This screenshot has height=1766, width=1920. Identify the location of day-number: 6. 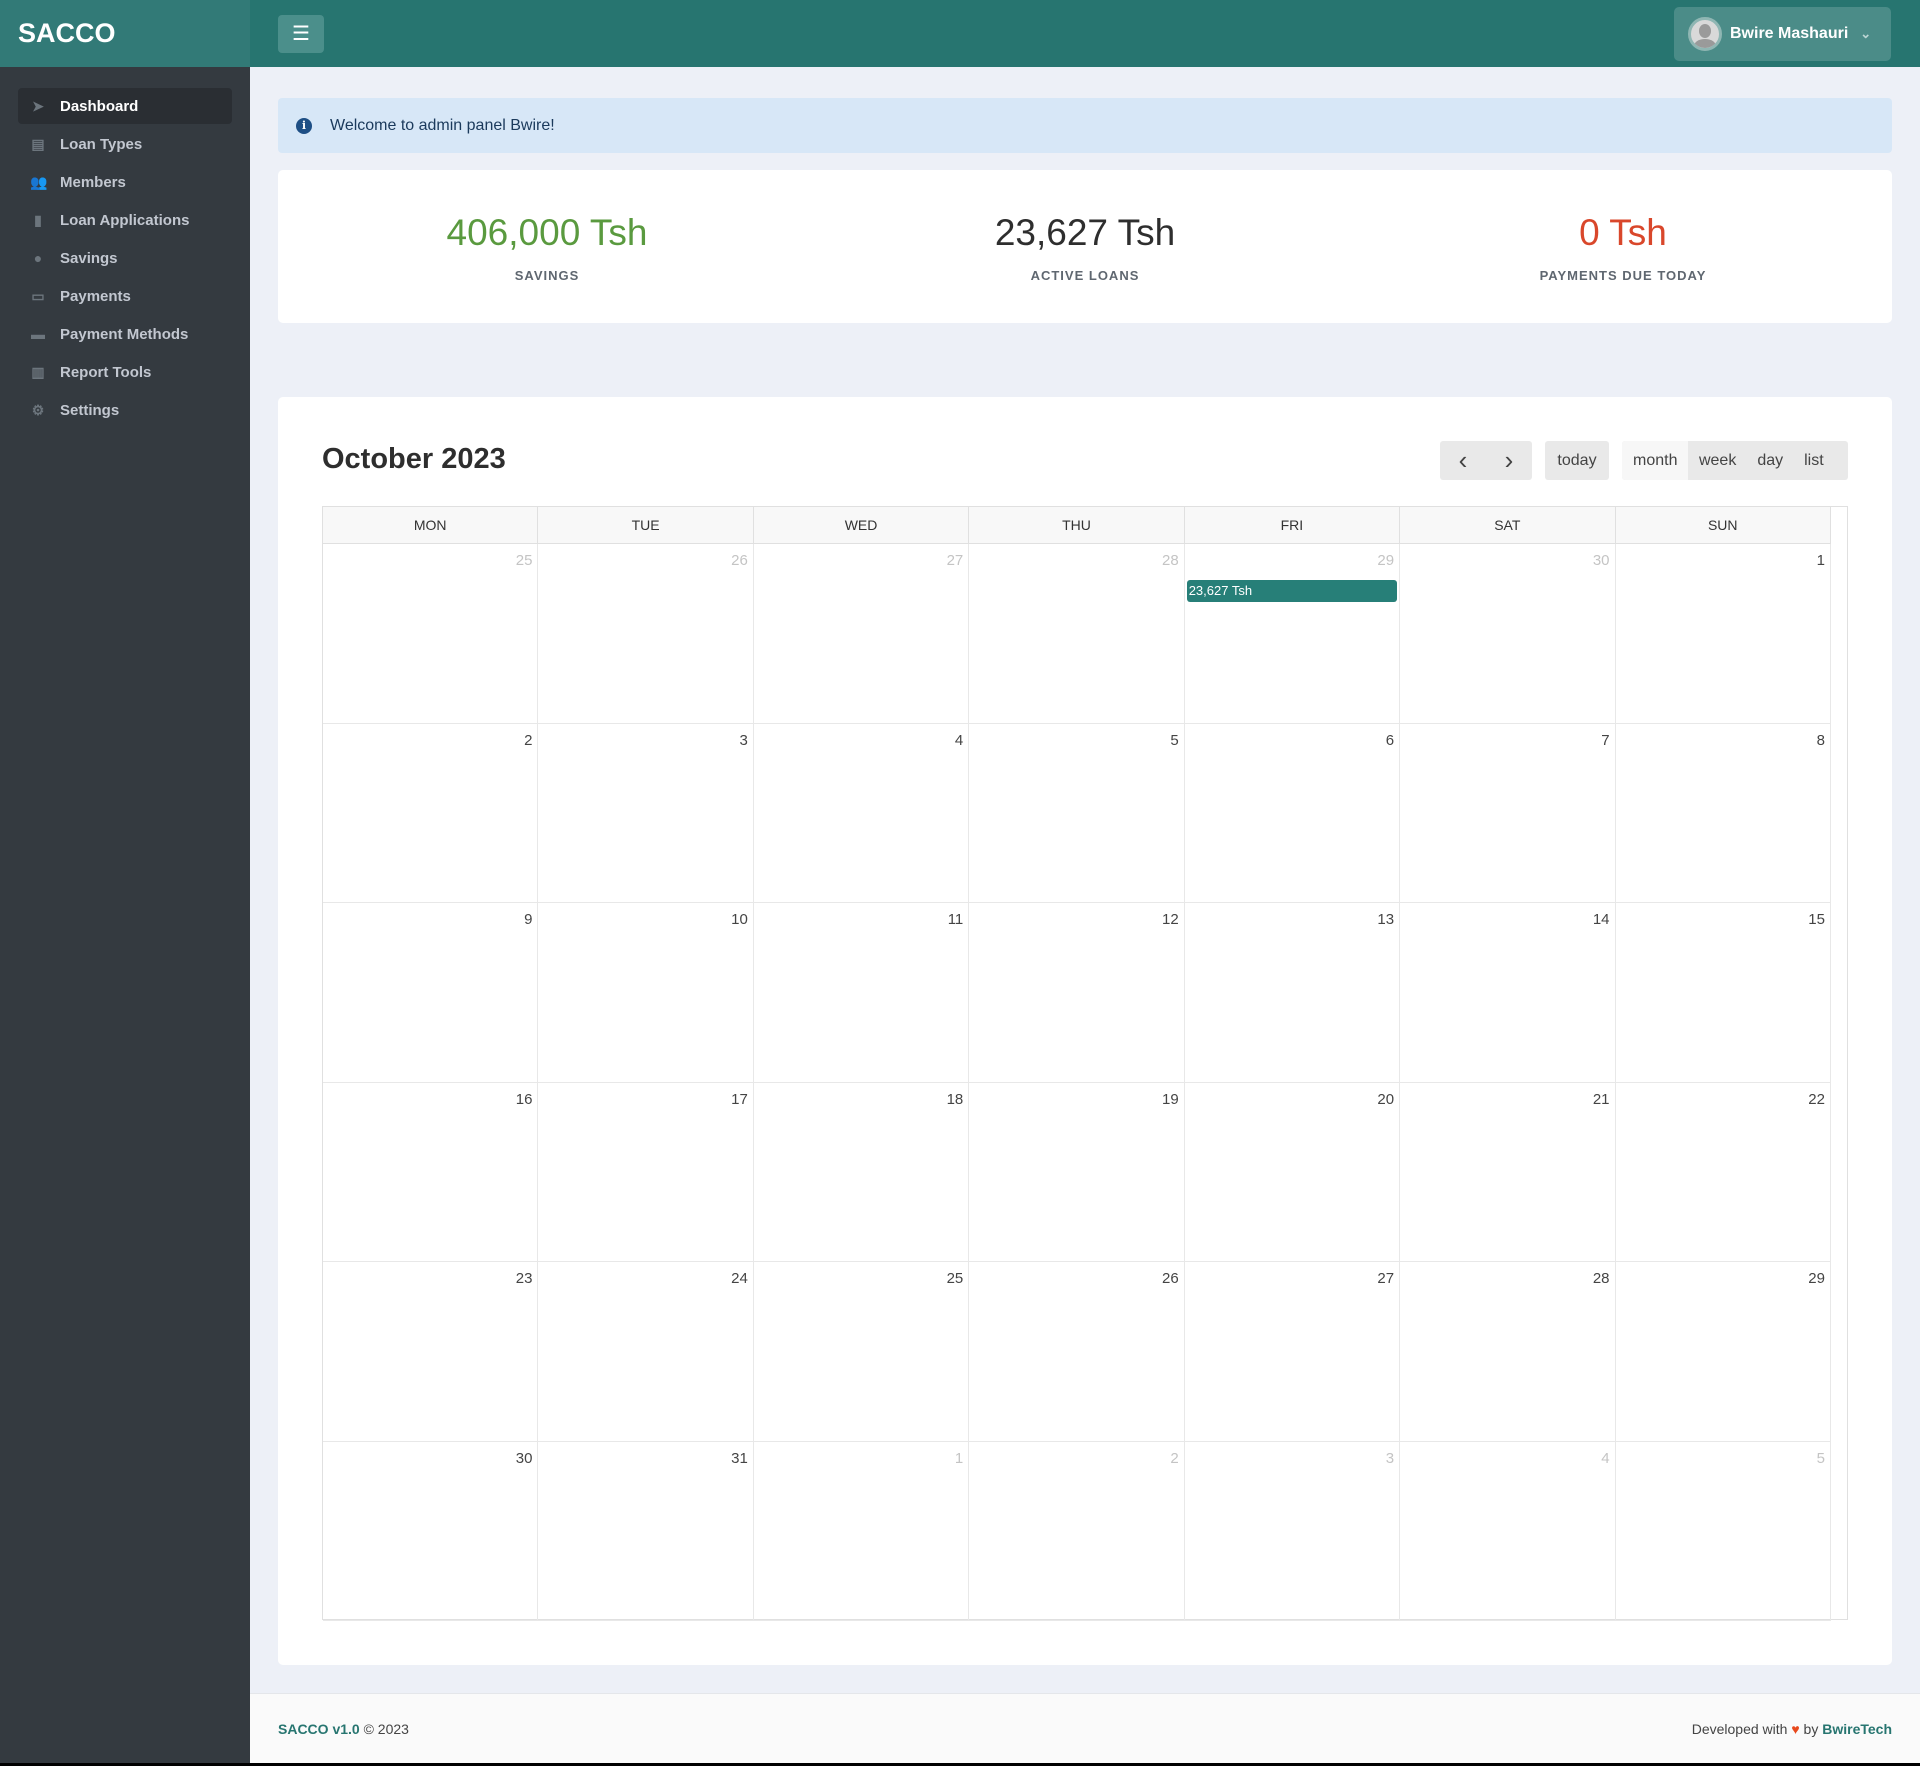
(1390, 740).